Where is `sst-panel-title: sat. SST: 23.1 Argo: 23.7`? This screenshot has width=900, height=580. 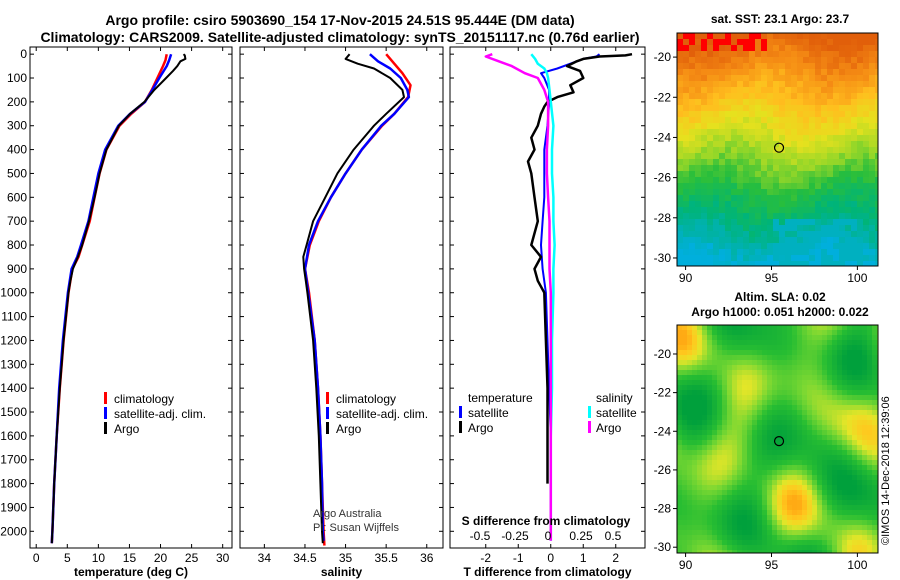
sst-panel-title: sat. SST: 23.1 Argo: 23.7 is located at coordinates (780, 19).